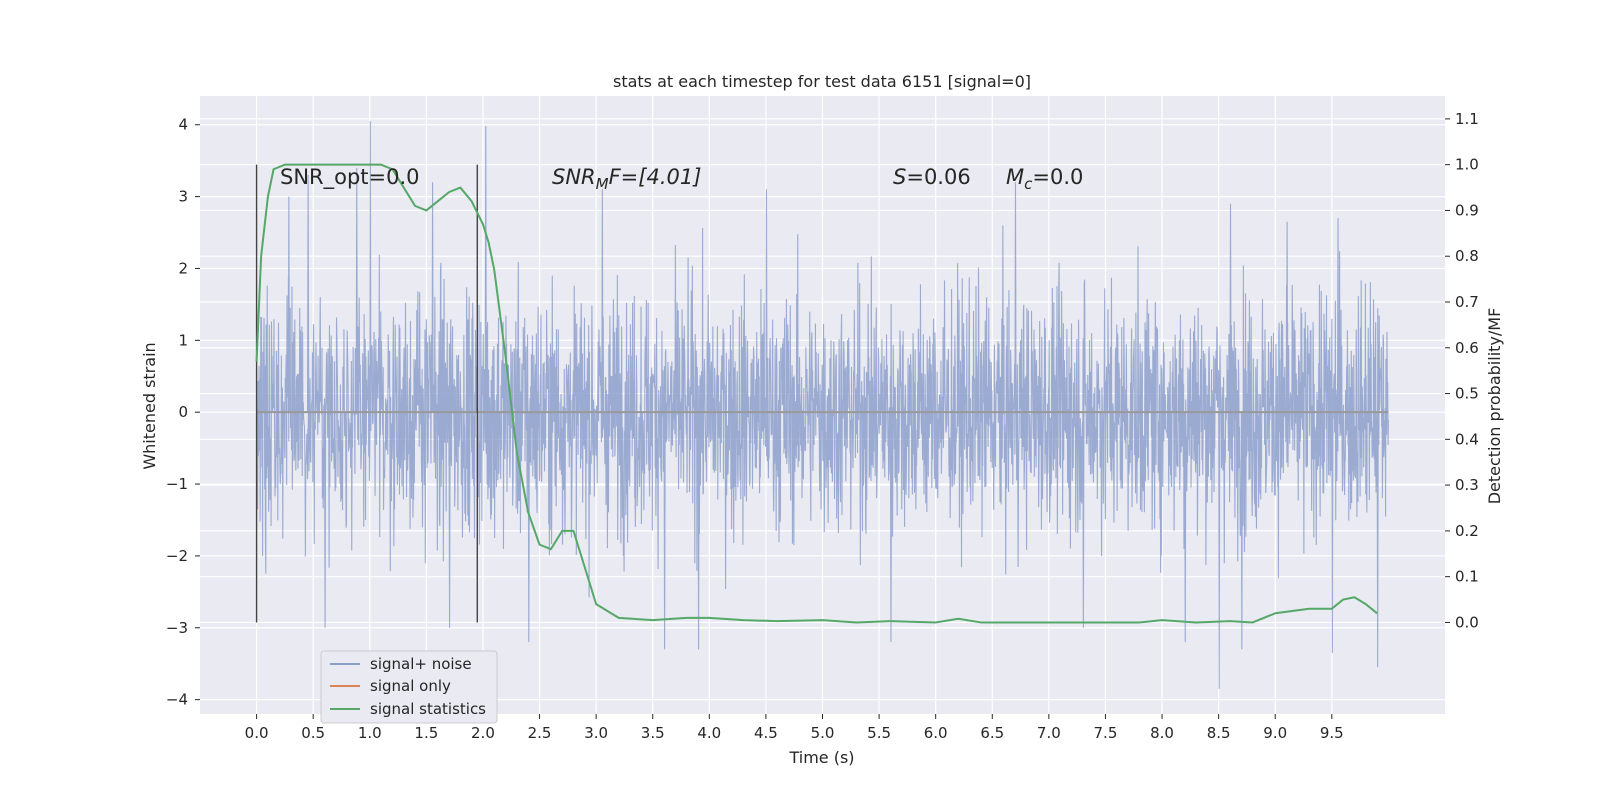  What do you see at coordinates (1467, 165) in the screenshot?
I see `y-right-tick-label: 1.0` at bounding box center [1467, 165].